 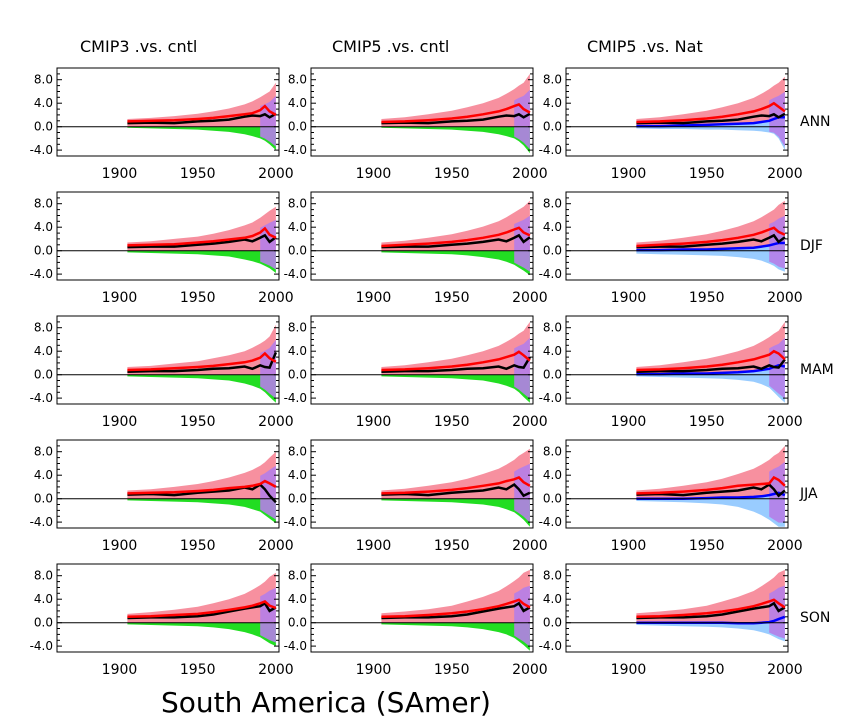 I want to click on panel-ann-2: 8.0 4.0 0.0 -4.0 1900 1950 2000, so click(x=416, y=124).